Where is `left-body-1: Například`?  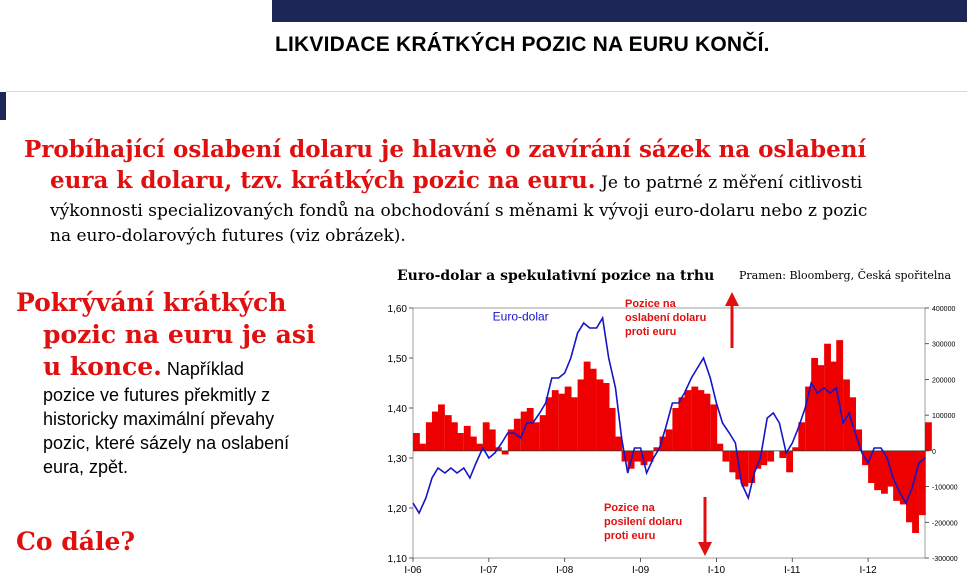
left-body-1: Například is located at coordinates (202, 369).